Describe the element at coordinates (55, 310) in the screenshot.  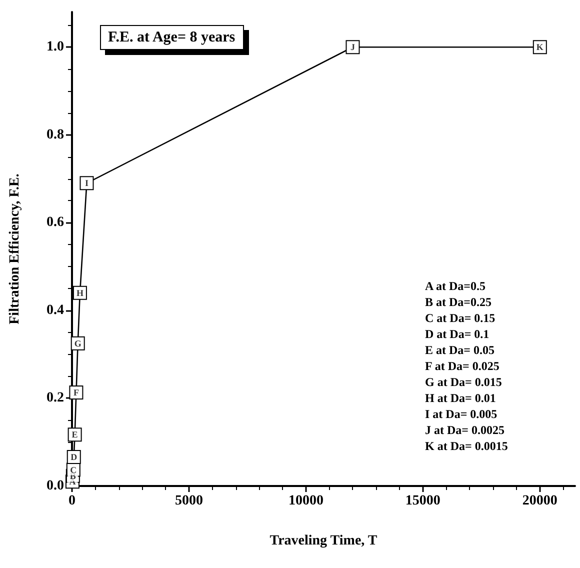
I see `y-tick-label: 0.4` at that location.